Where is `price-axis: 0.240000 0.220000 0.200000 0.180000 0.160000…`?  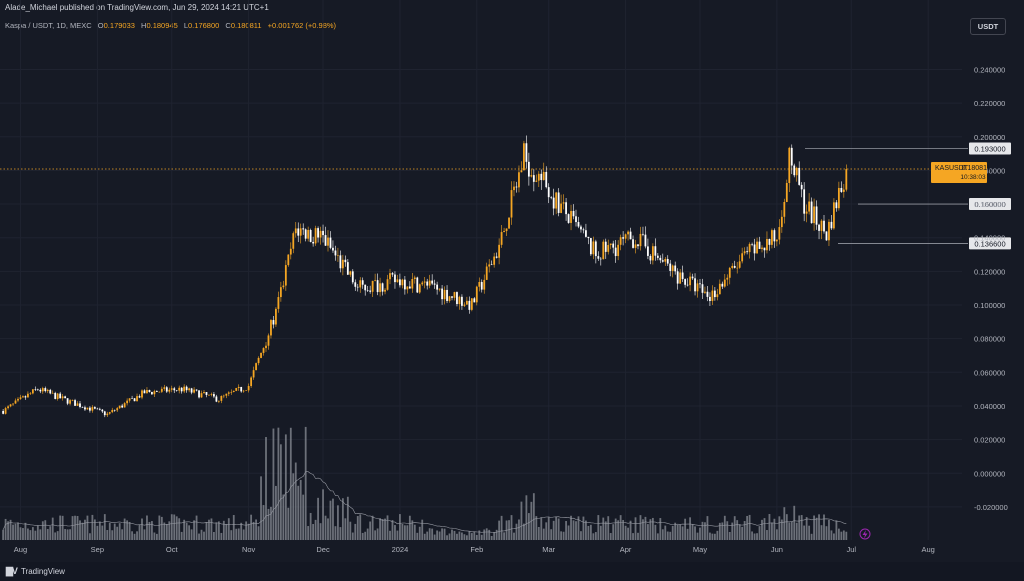 price-axis: 0.240000 0.220000 0.200000 0.180000 0.160000… is located at coordinates (991, 288).